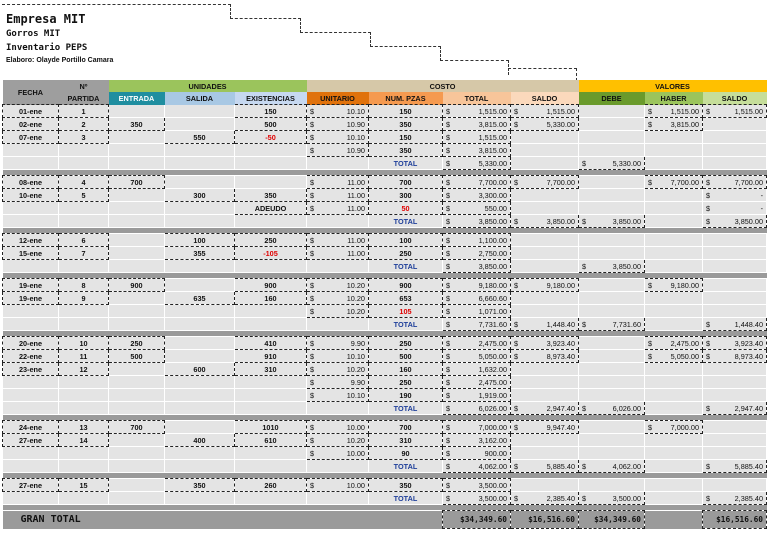 This screenshot has height=543, width=768. I want to click on total-saldo: $1,448.40, so click(544, 324).